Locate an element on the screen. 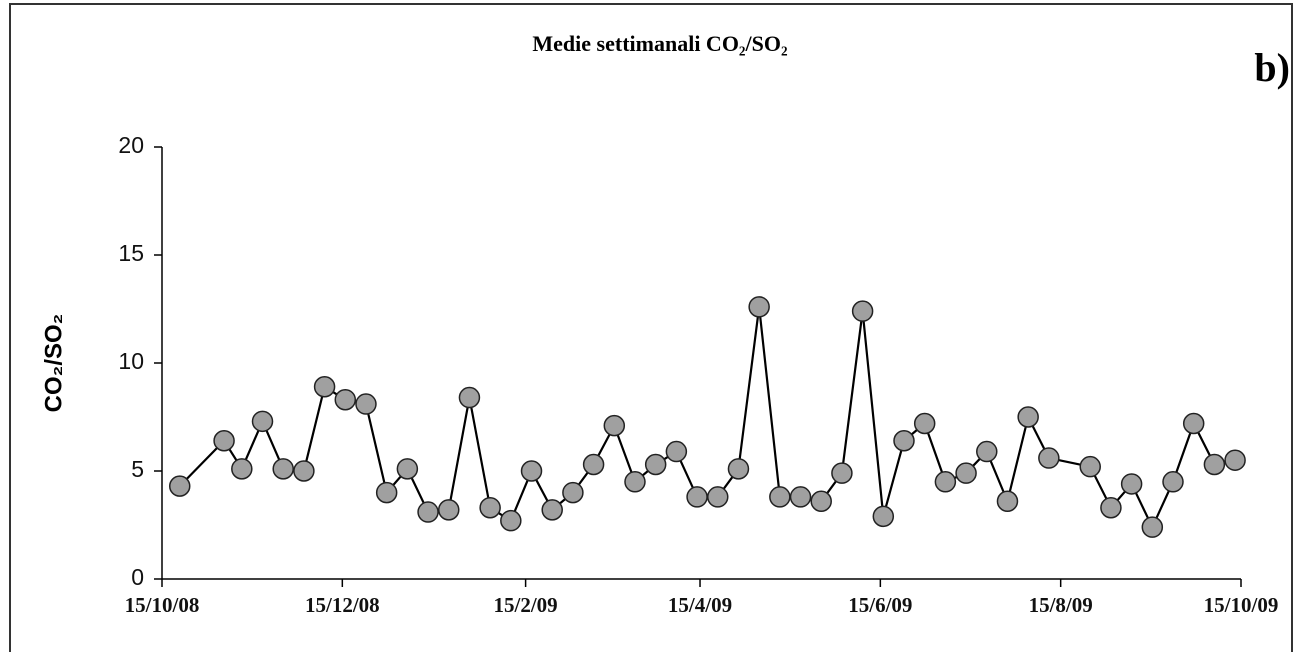  chart-title: Medie settimanali CO₂/SO₂ is located at coordinates (660, 43).